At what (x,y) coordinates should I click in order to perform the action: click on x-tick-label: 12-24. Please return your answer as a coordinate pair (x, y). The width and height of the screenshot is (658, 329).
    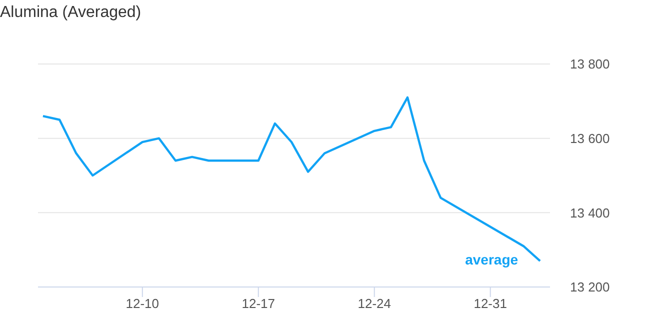
    Looking at the image, I should click on (374, 304).